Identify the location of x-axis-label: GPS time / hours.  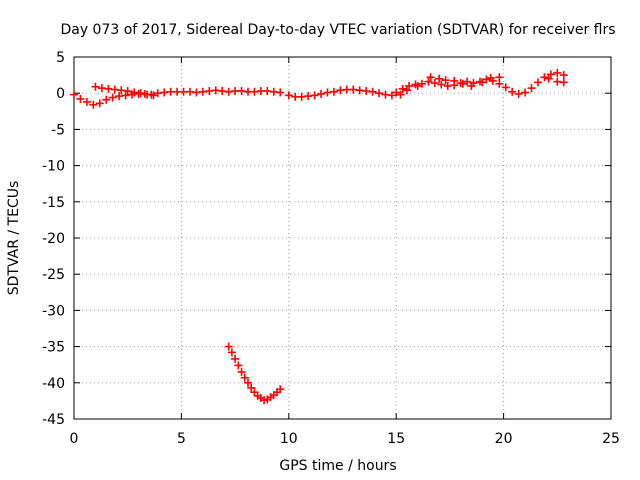
(337, 466).